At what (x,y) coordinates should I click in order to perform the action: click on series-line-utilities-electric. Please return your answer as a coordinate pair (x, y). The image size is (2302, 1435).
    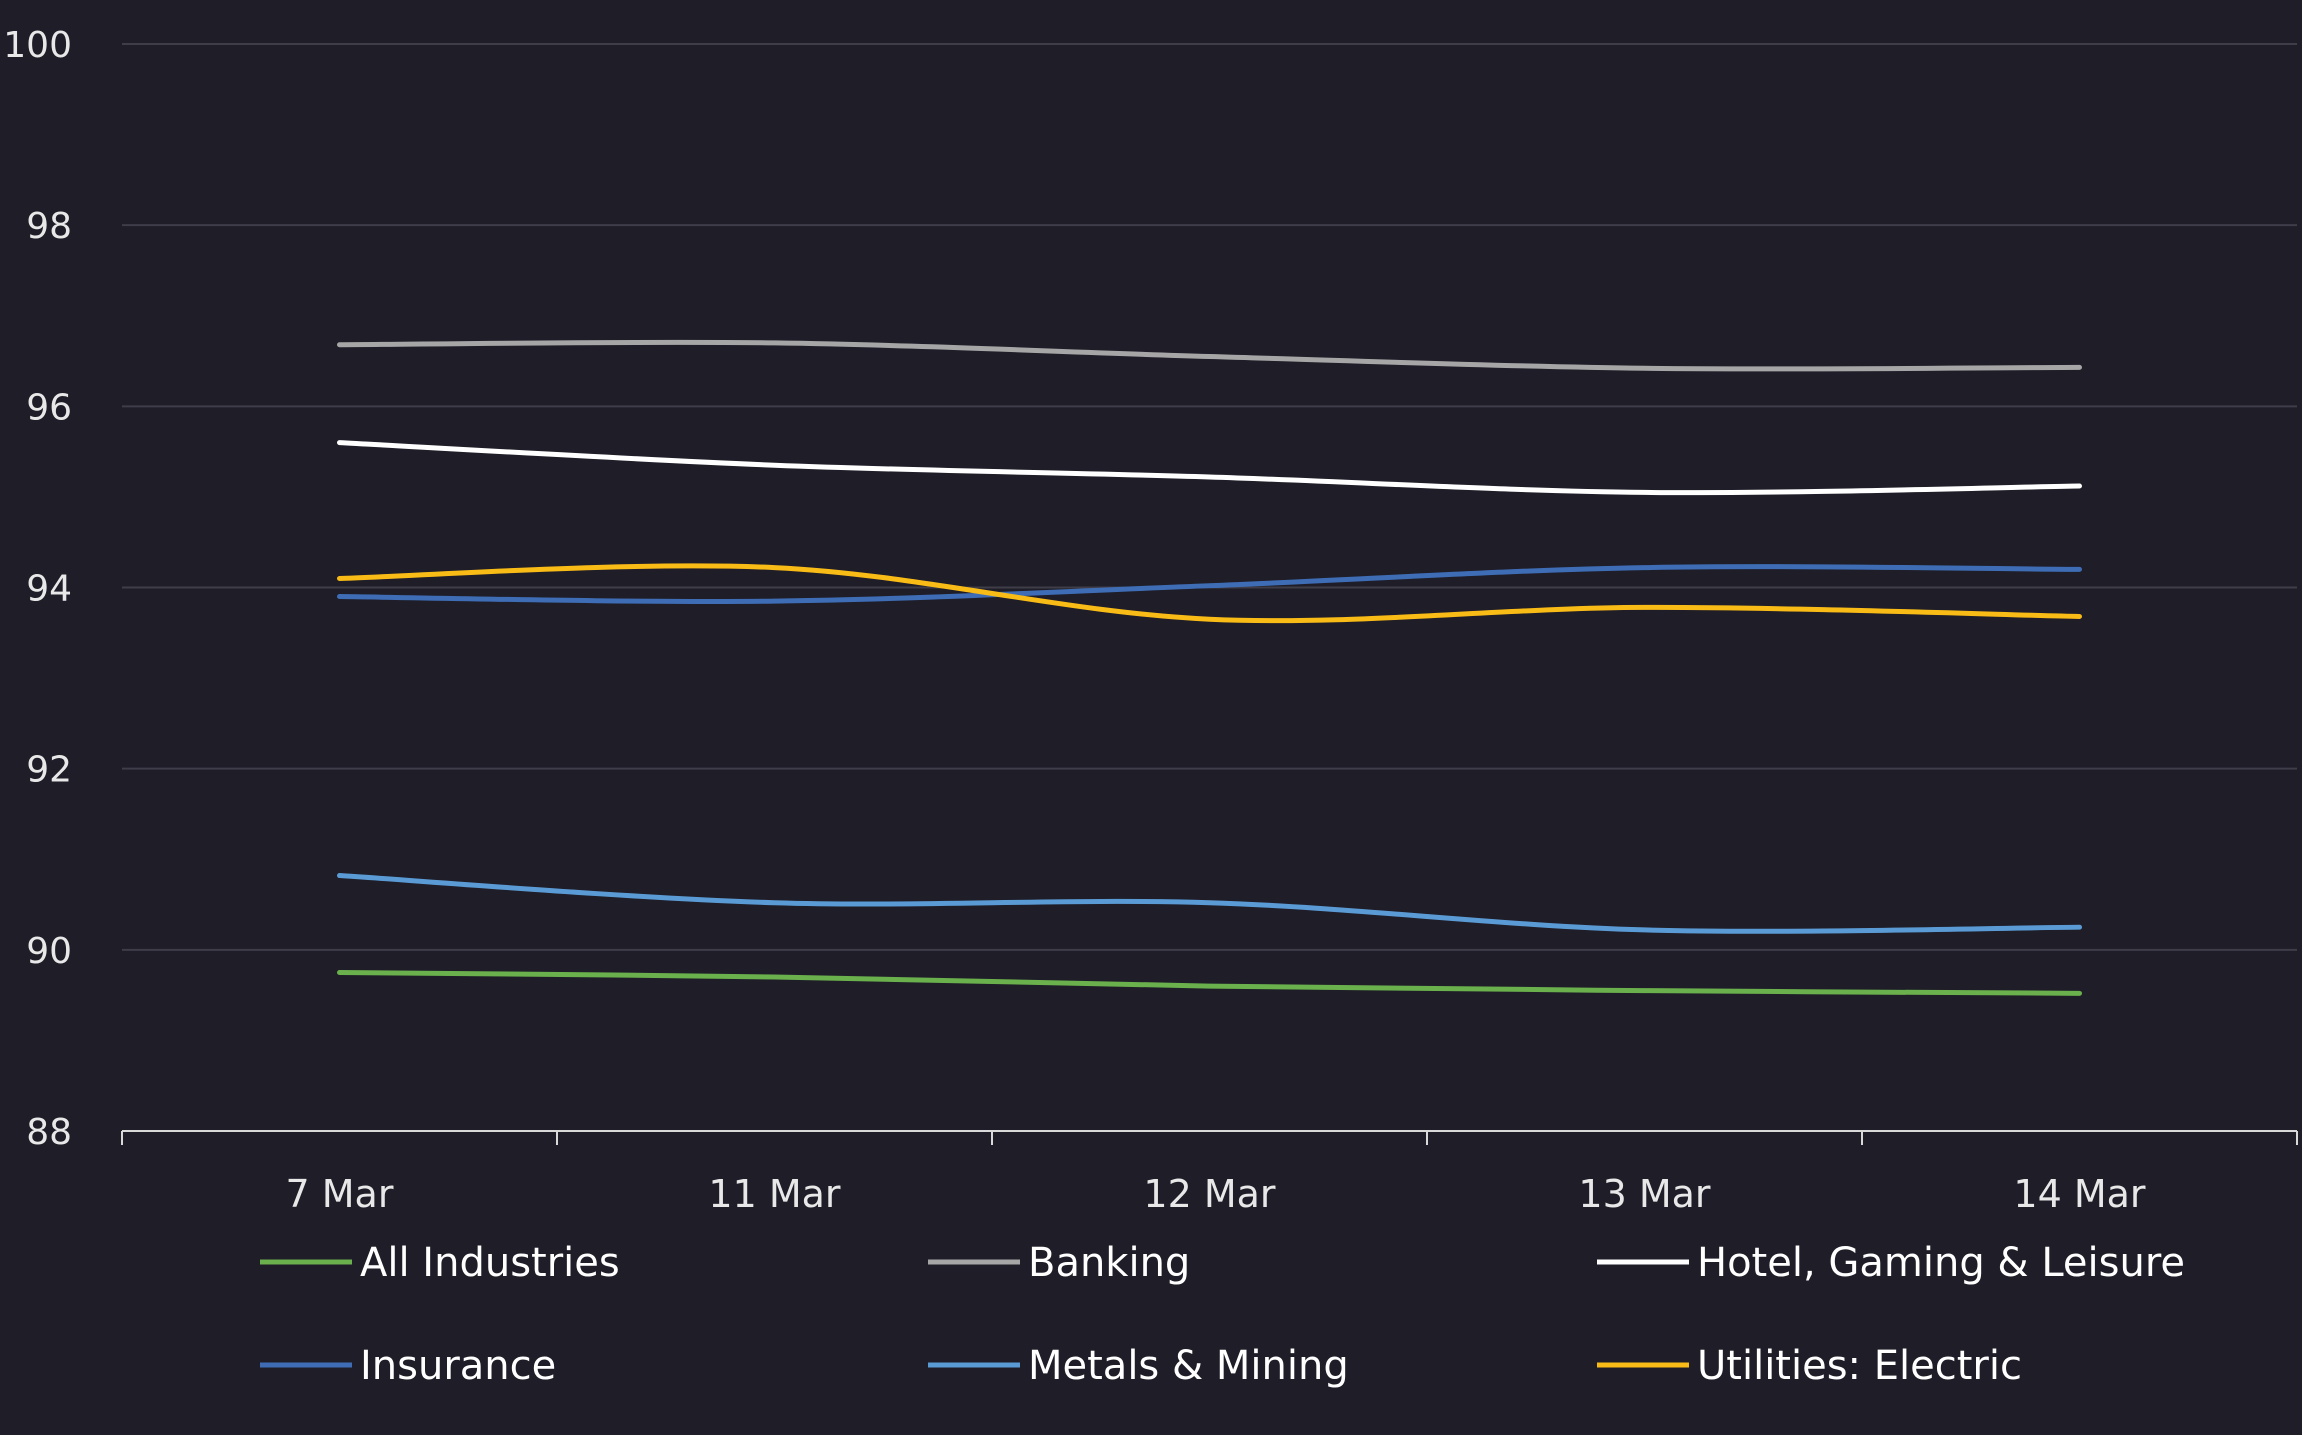
    Looking at the image, I should click on (1209, 593).